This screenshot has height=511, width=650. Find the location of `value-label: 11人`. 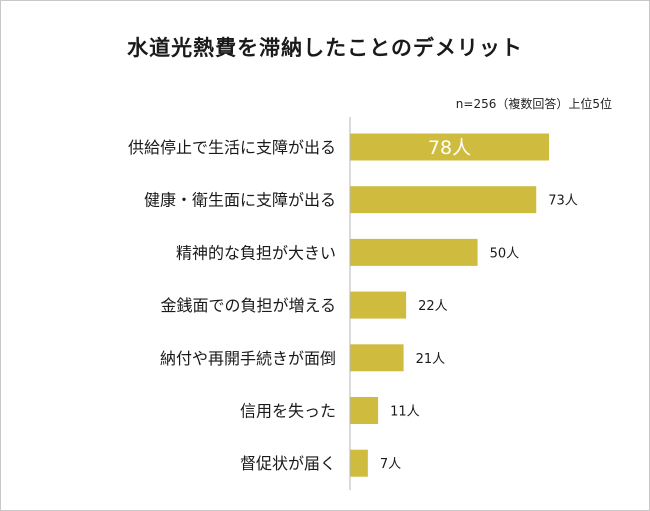

value-label: 11人 is located at coordinates (405, 412).